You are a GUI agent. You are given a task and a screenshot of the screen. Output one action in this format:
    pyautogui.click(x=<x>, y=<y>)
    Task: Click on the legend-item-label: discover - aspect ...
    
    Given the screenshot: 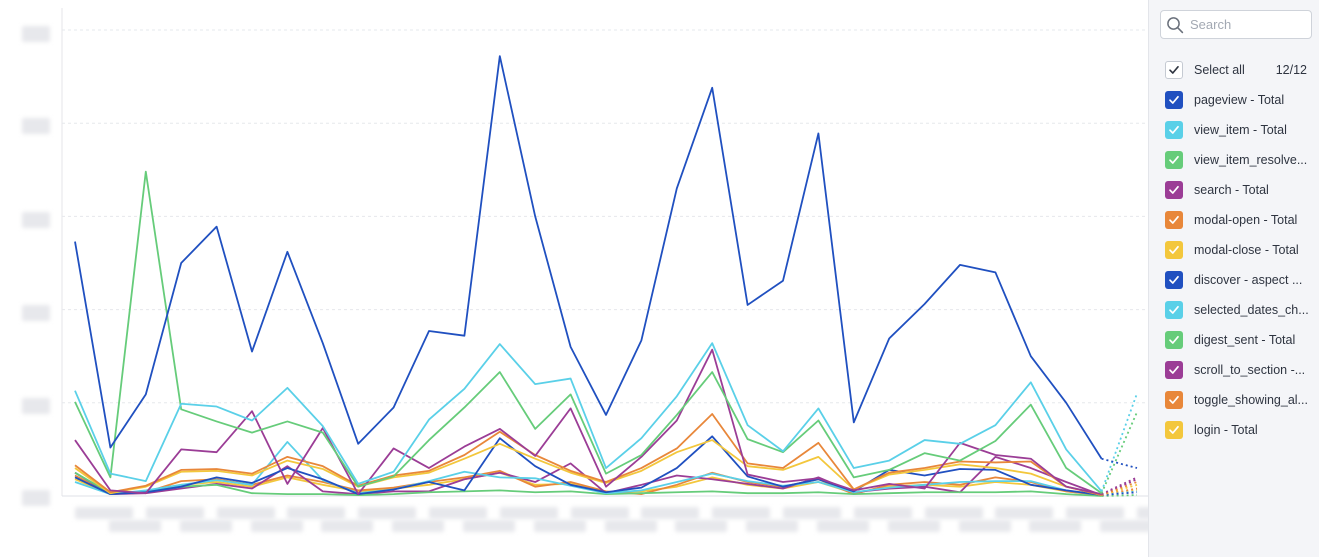 What is the action you would take?
    pyautogui.click(x=1248, y=280)
    